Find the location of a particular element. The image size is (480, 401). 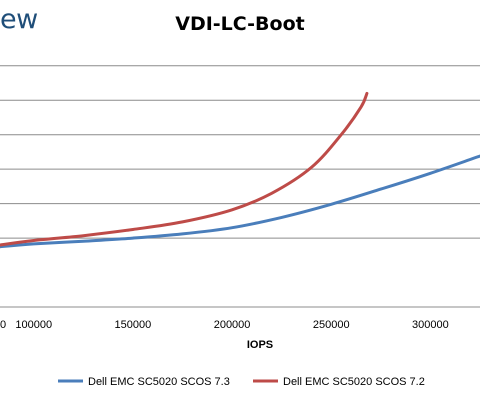

chart-title: VDI-LC-Boot is located at coordinates (240, 24).